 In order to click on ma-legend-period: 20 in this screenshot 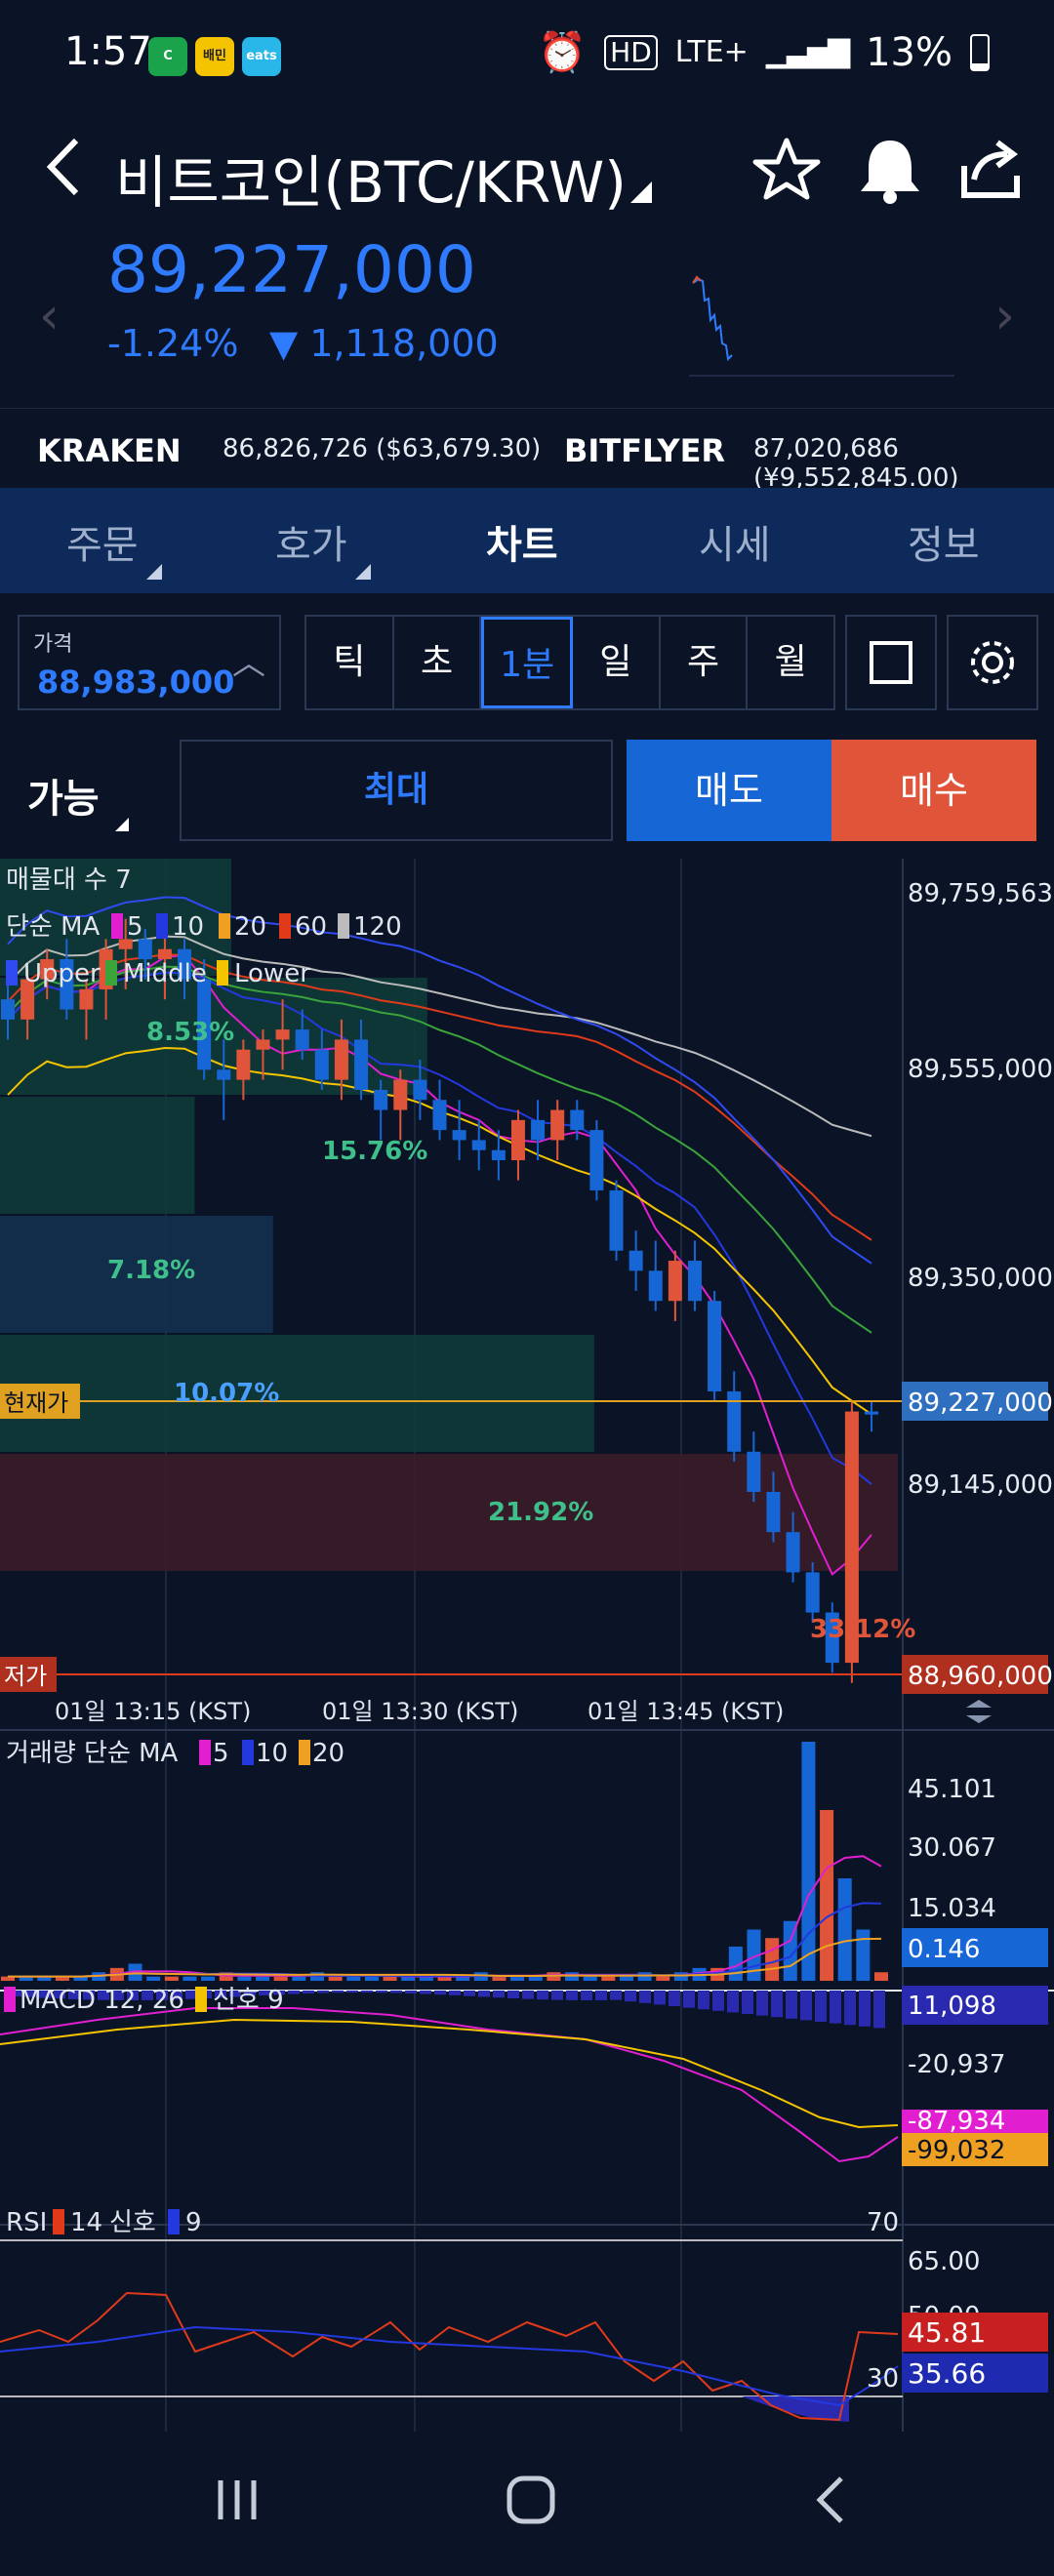, I will do `click(250, 927)`.